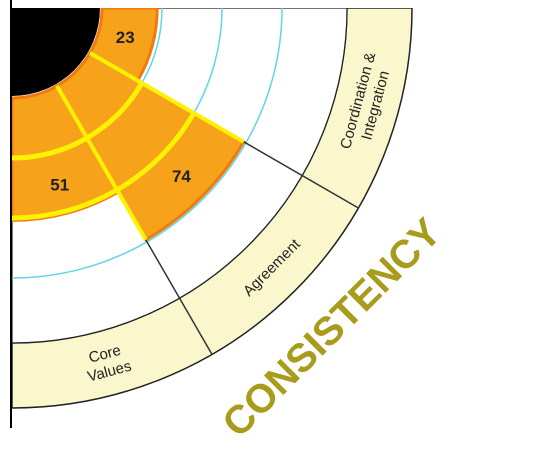  I want to click on bar, so click(150, 146).